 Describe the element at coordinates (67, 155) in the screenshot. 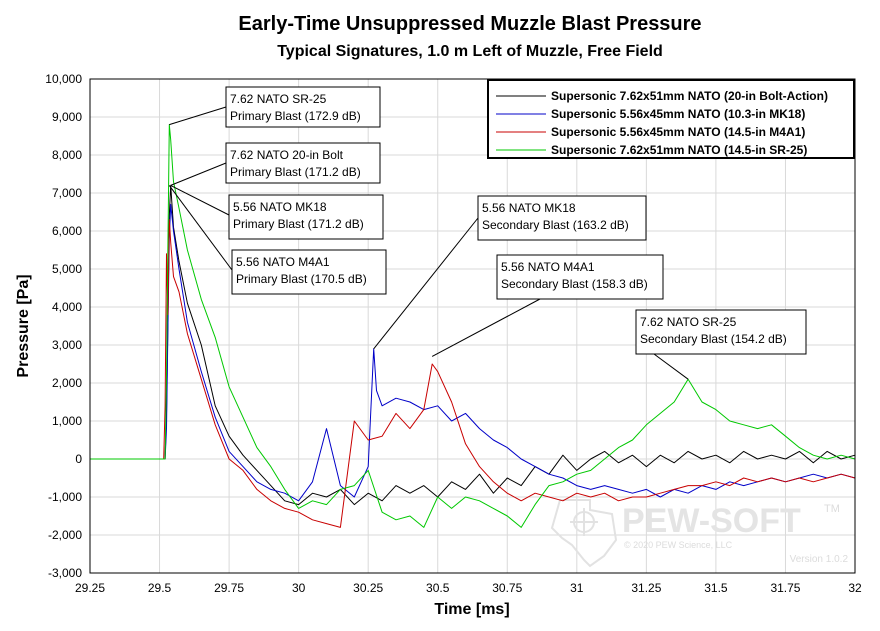

I see `y-tick-label: 8,000` at that location.